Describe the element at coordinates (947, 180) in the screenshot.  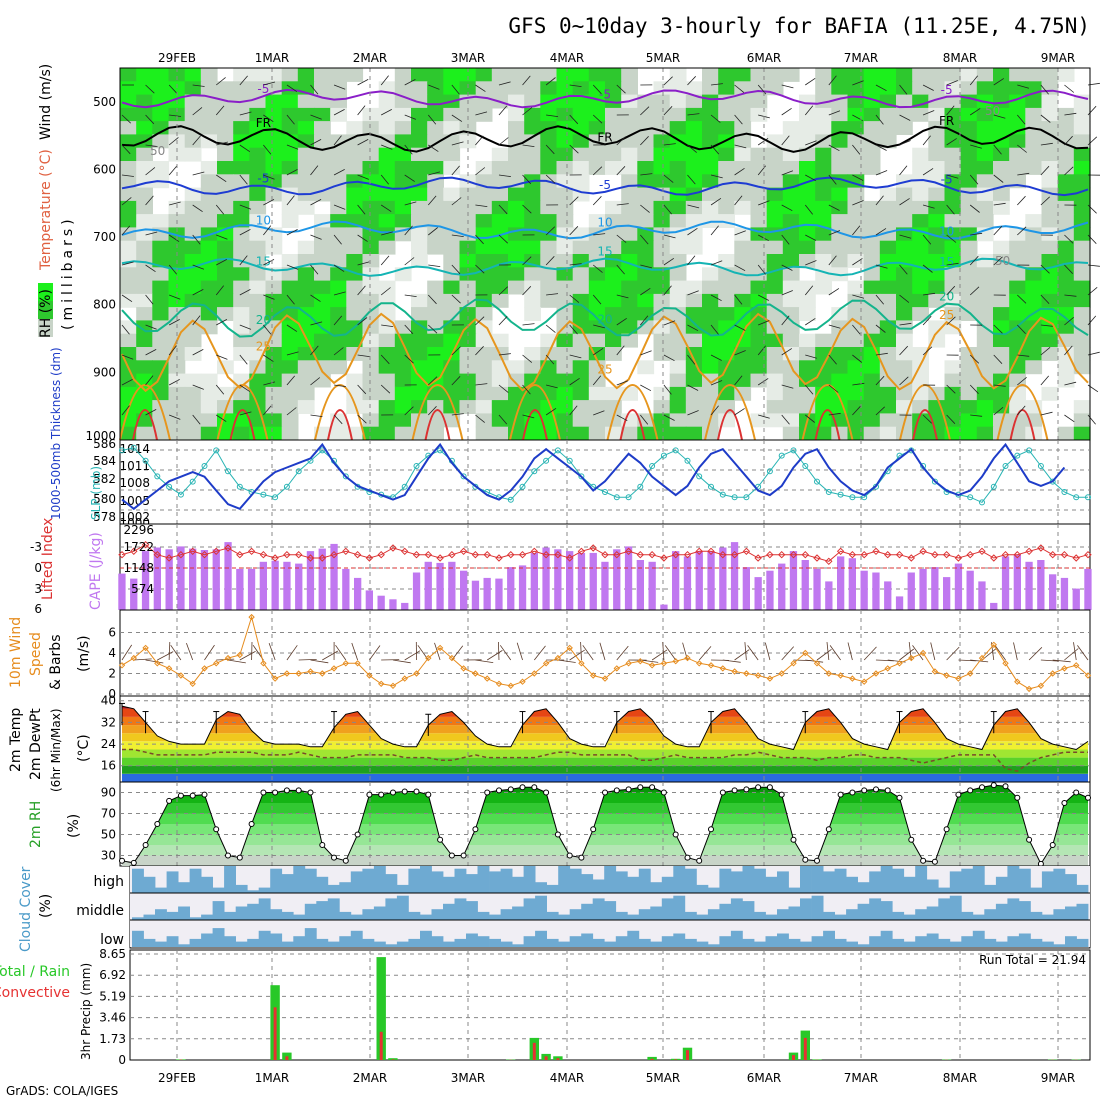
I see `contour-label: -5` at that location.